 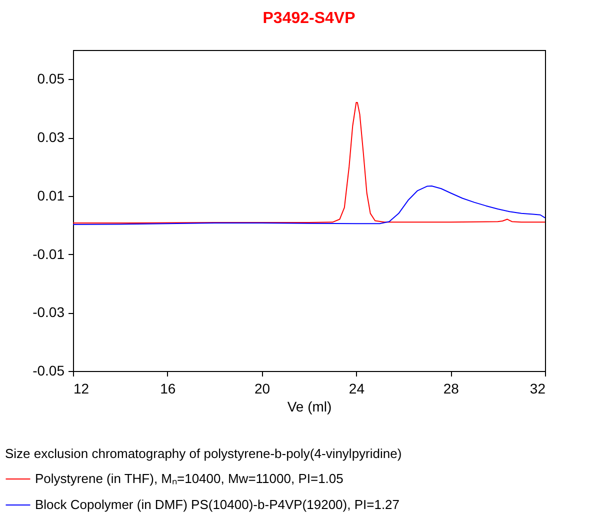 I want to click on x-tick-label: 32, so click(x=538, y=388).